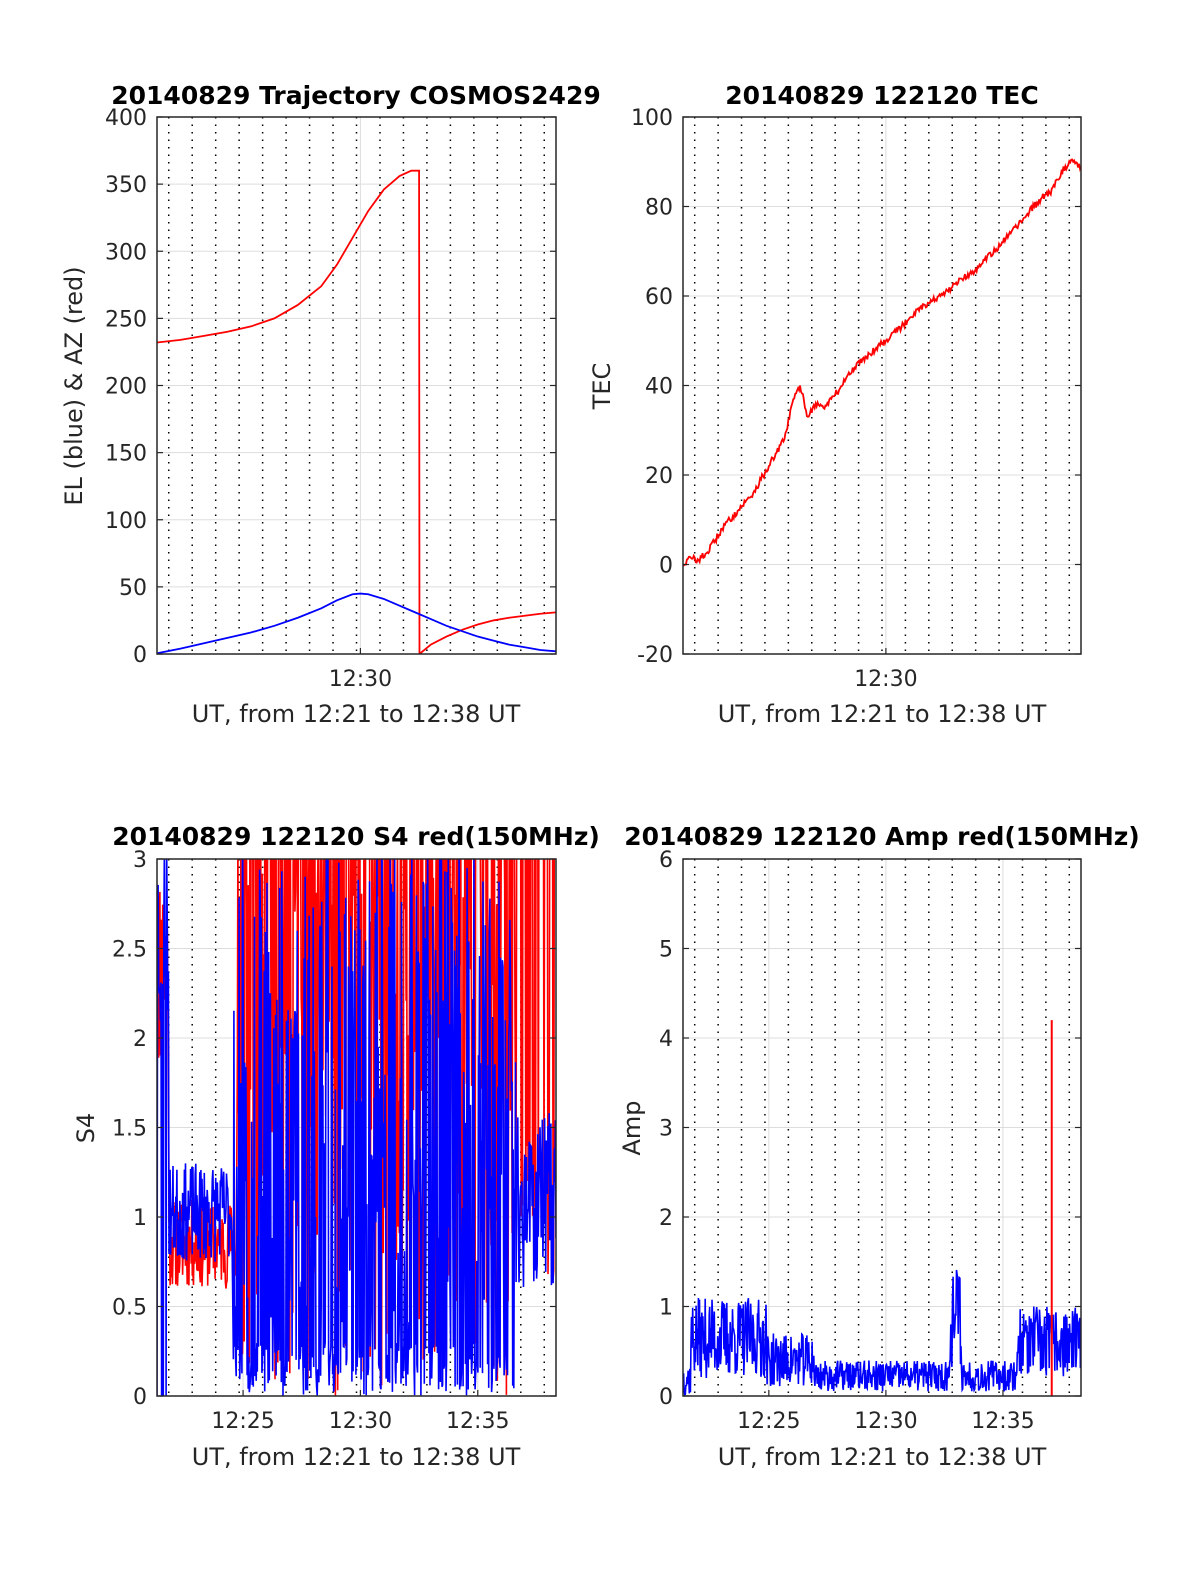 This screenshot has height=1575, width=1200. I want to click on tec-ytick-label: 80, so click(659, 208).